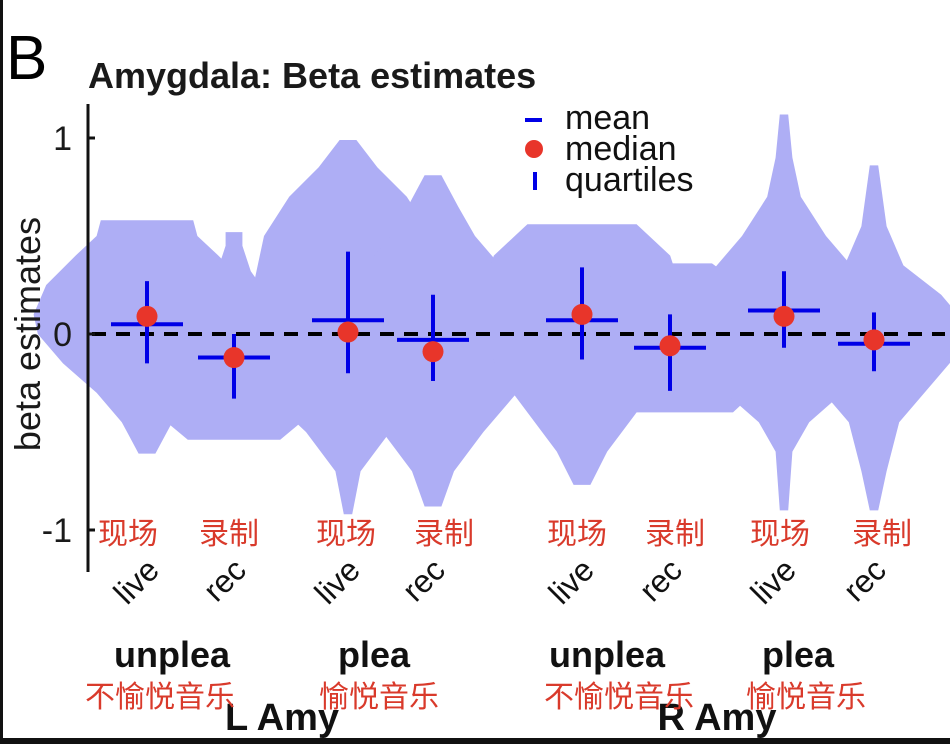  I want to click on panel-label: B, so click(26, 58).